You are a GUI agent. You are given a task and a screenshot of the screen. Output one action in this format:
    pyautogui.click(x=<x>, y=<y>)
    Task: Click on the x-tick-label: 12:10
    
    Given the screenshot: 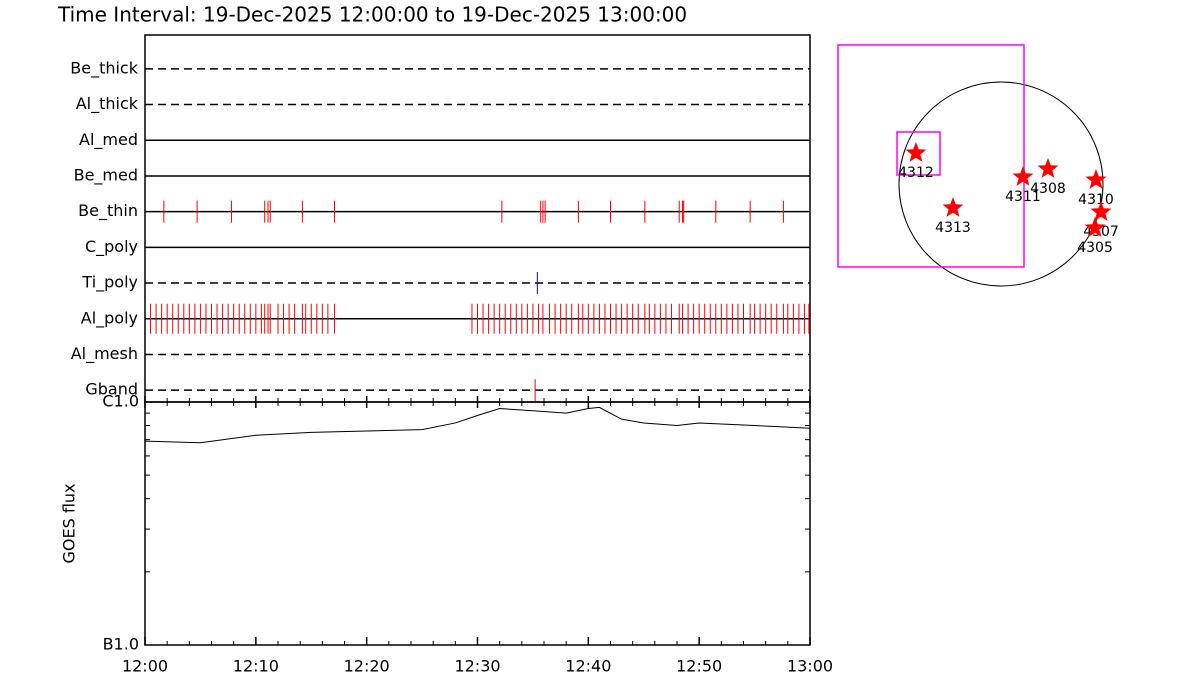 What is the action you would take?
    pyautogui.click(x=256, y=666)
    